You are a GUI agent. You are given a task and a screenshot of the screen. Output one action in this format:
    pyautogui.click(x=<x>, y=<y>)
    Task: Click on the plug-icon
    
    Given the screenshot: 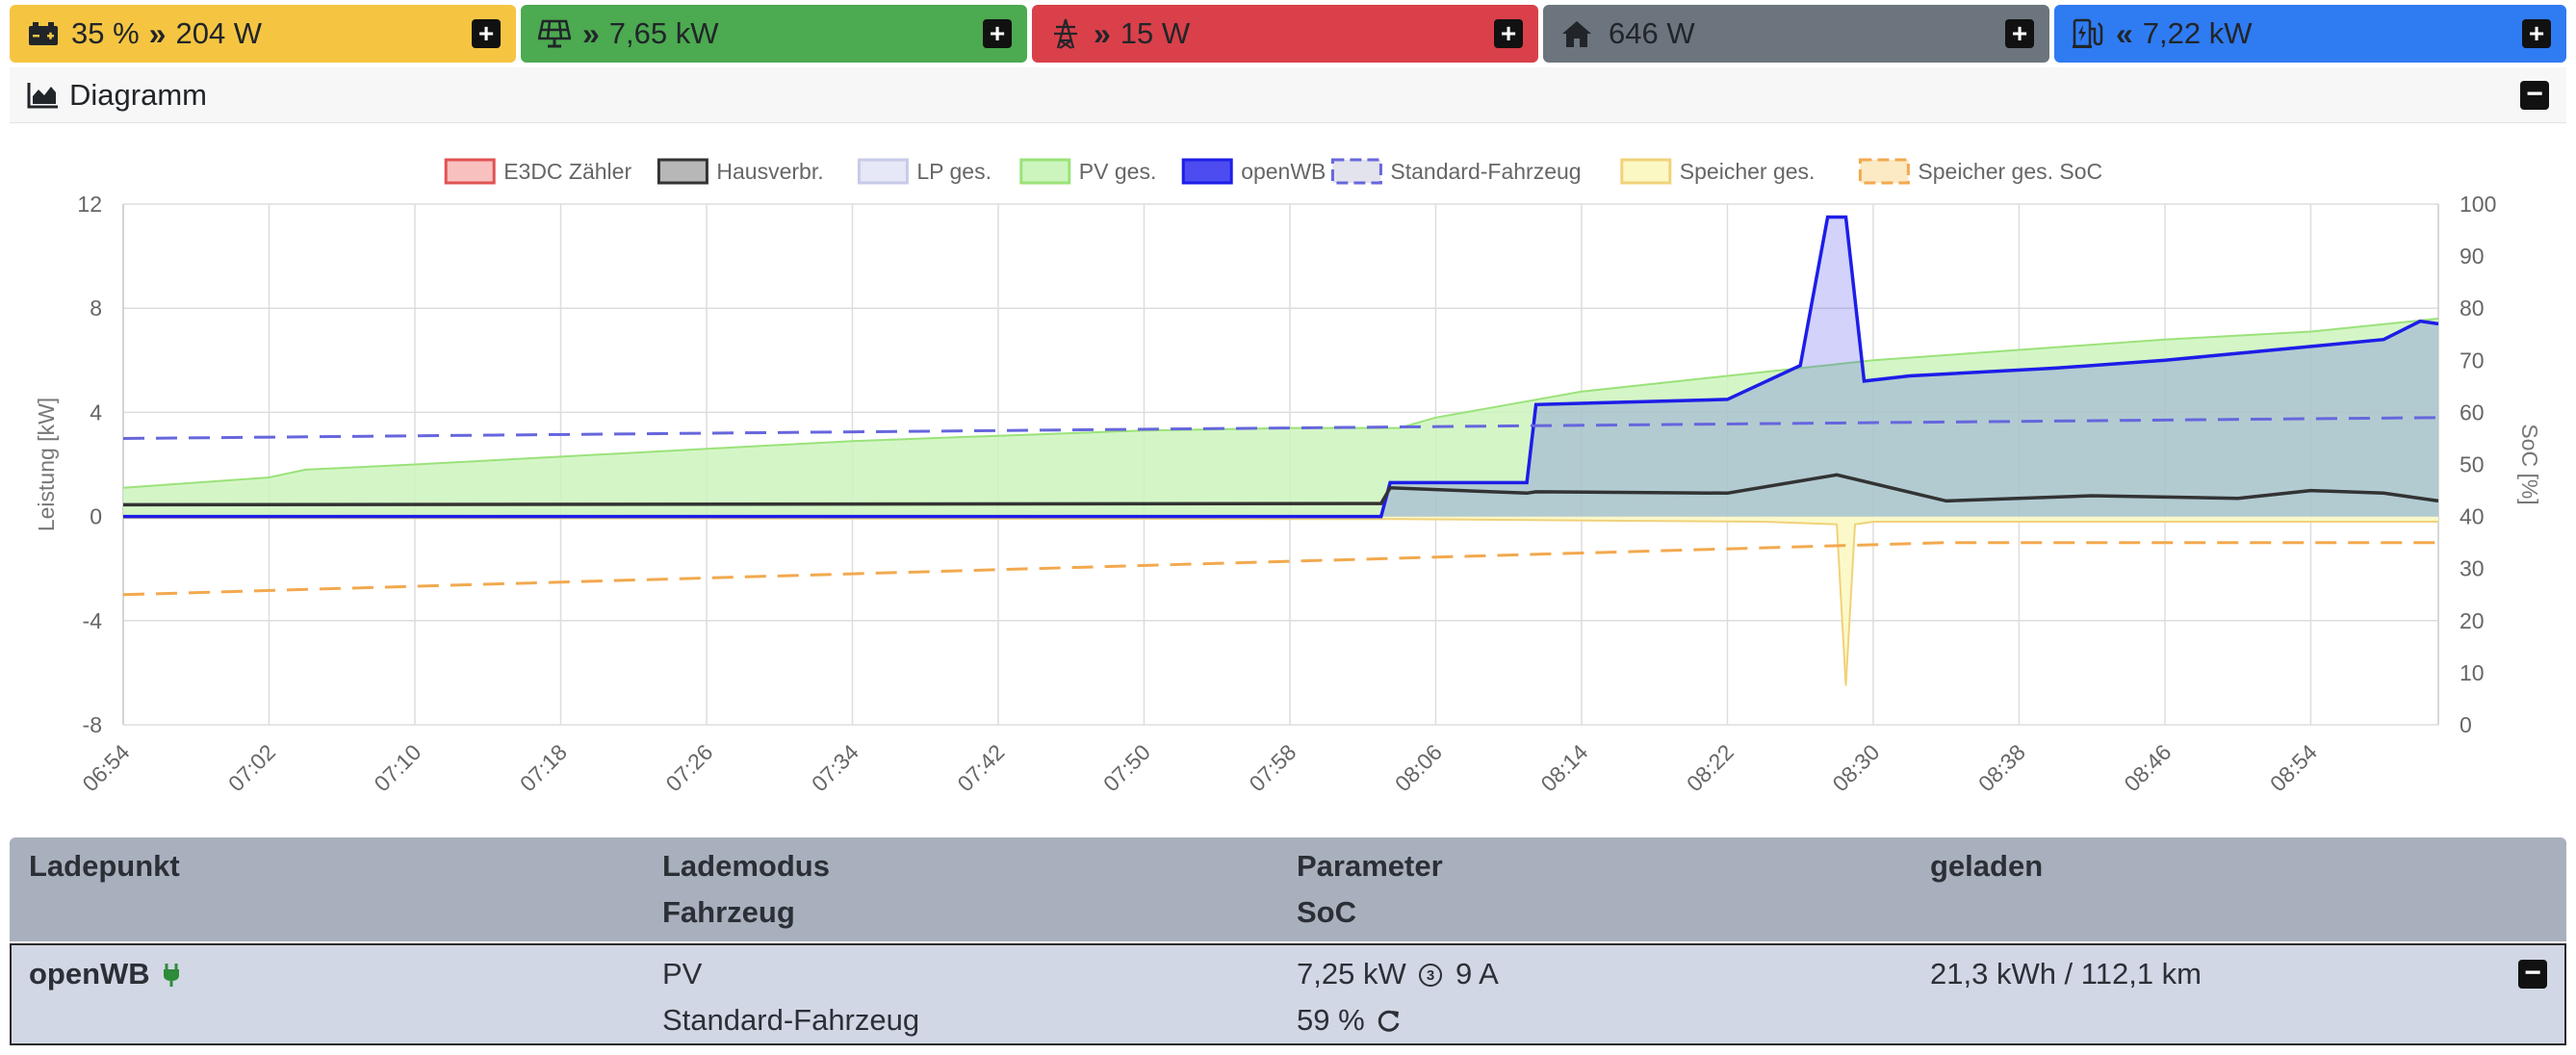 What is the action you would take?
    pyautogui.click(x=172, y=976)
    